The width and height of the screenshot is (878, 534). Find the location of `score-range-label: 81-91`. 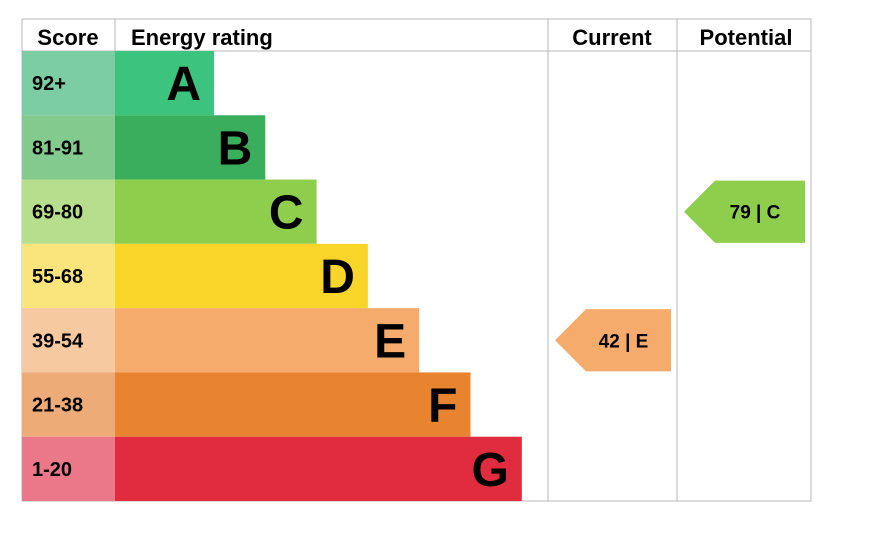

score-range-label: 81-91 is located at coordinates (57, 148).